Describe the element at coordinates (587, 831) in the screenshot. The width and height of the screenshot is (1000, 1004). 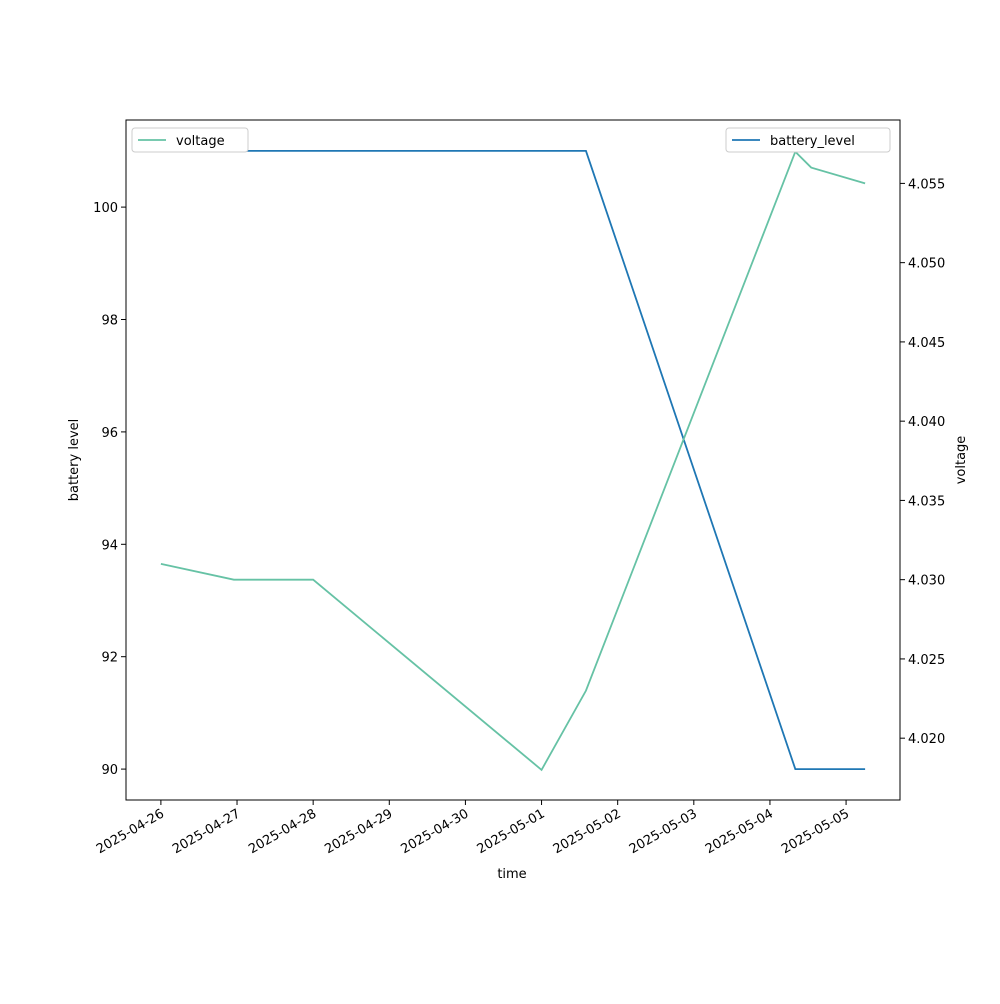
I see `x-tick-label: 2025-05-02` at that location.